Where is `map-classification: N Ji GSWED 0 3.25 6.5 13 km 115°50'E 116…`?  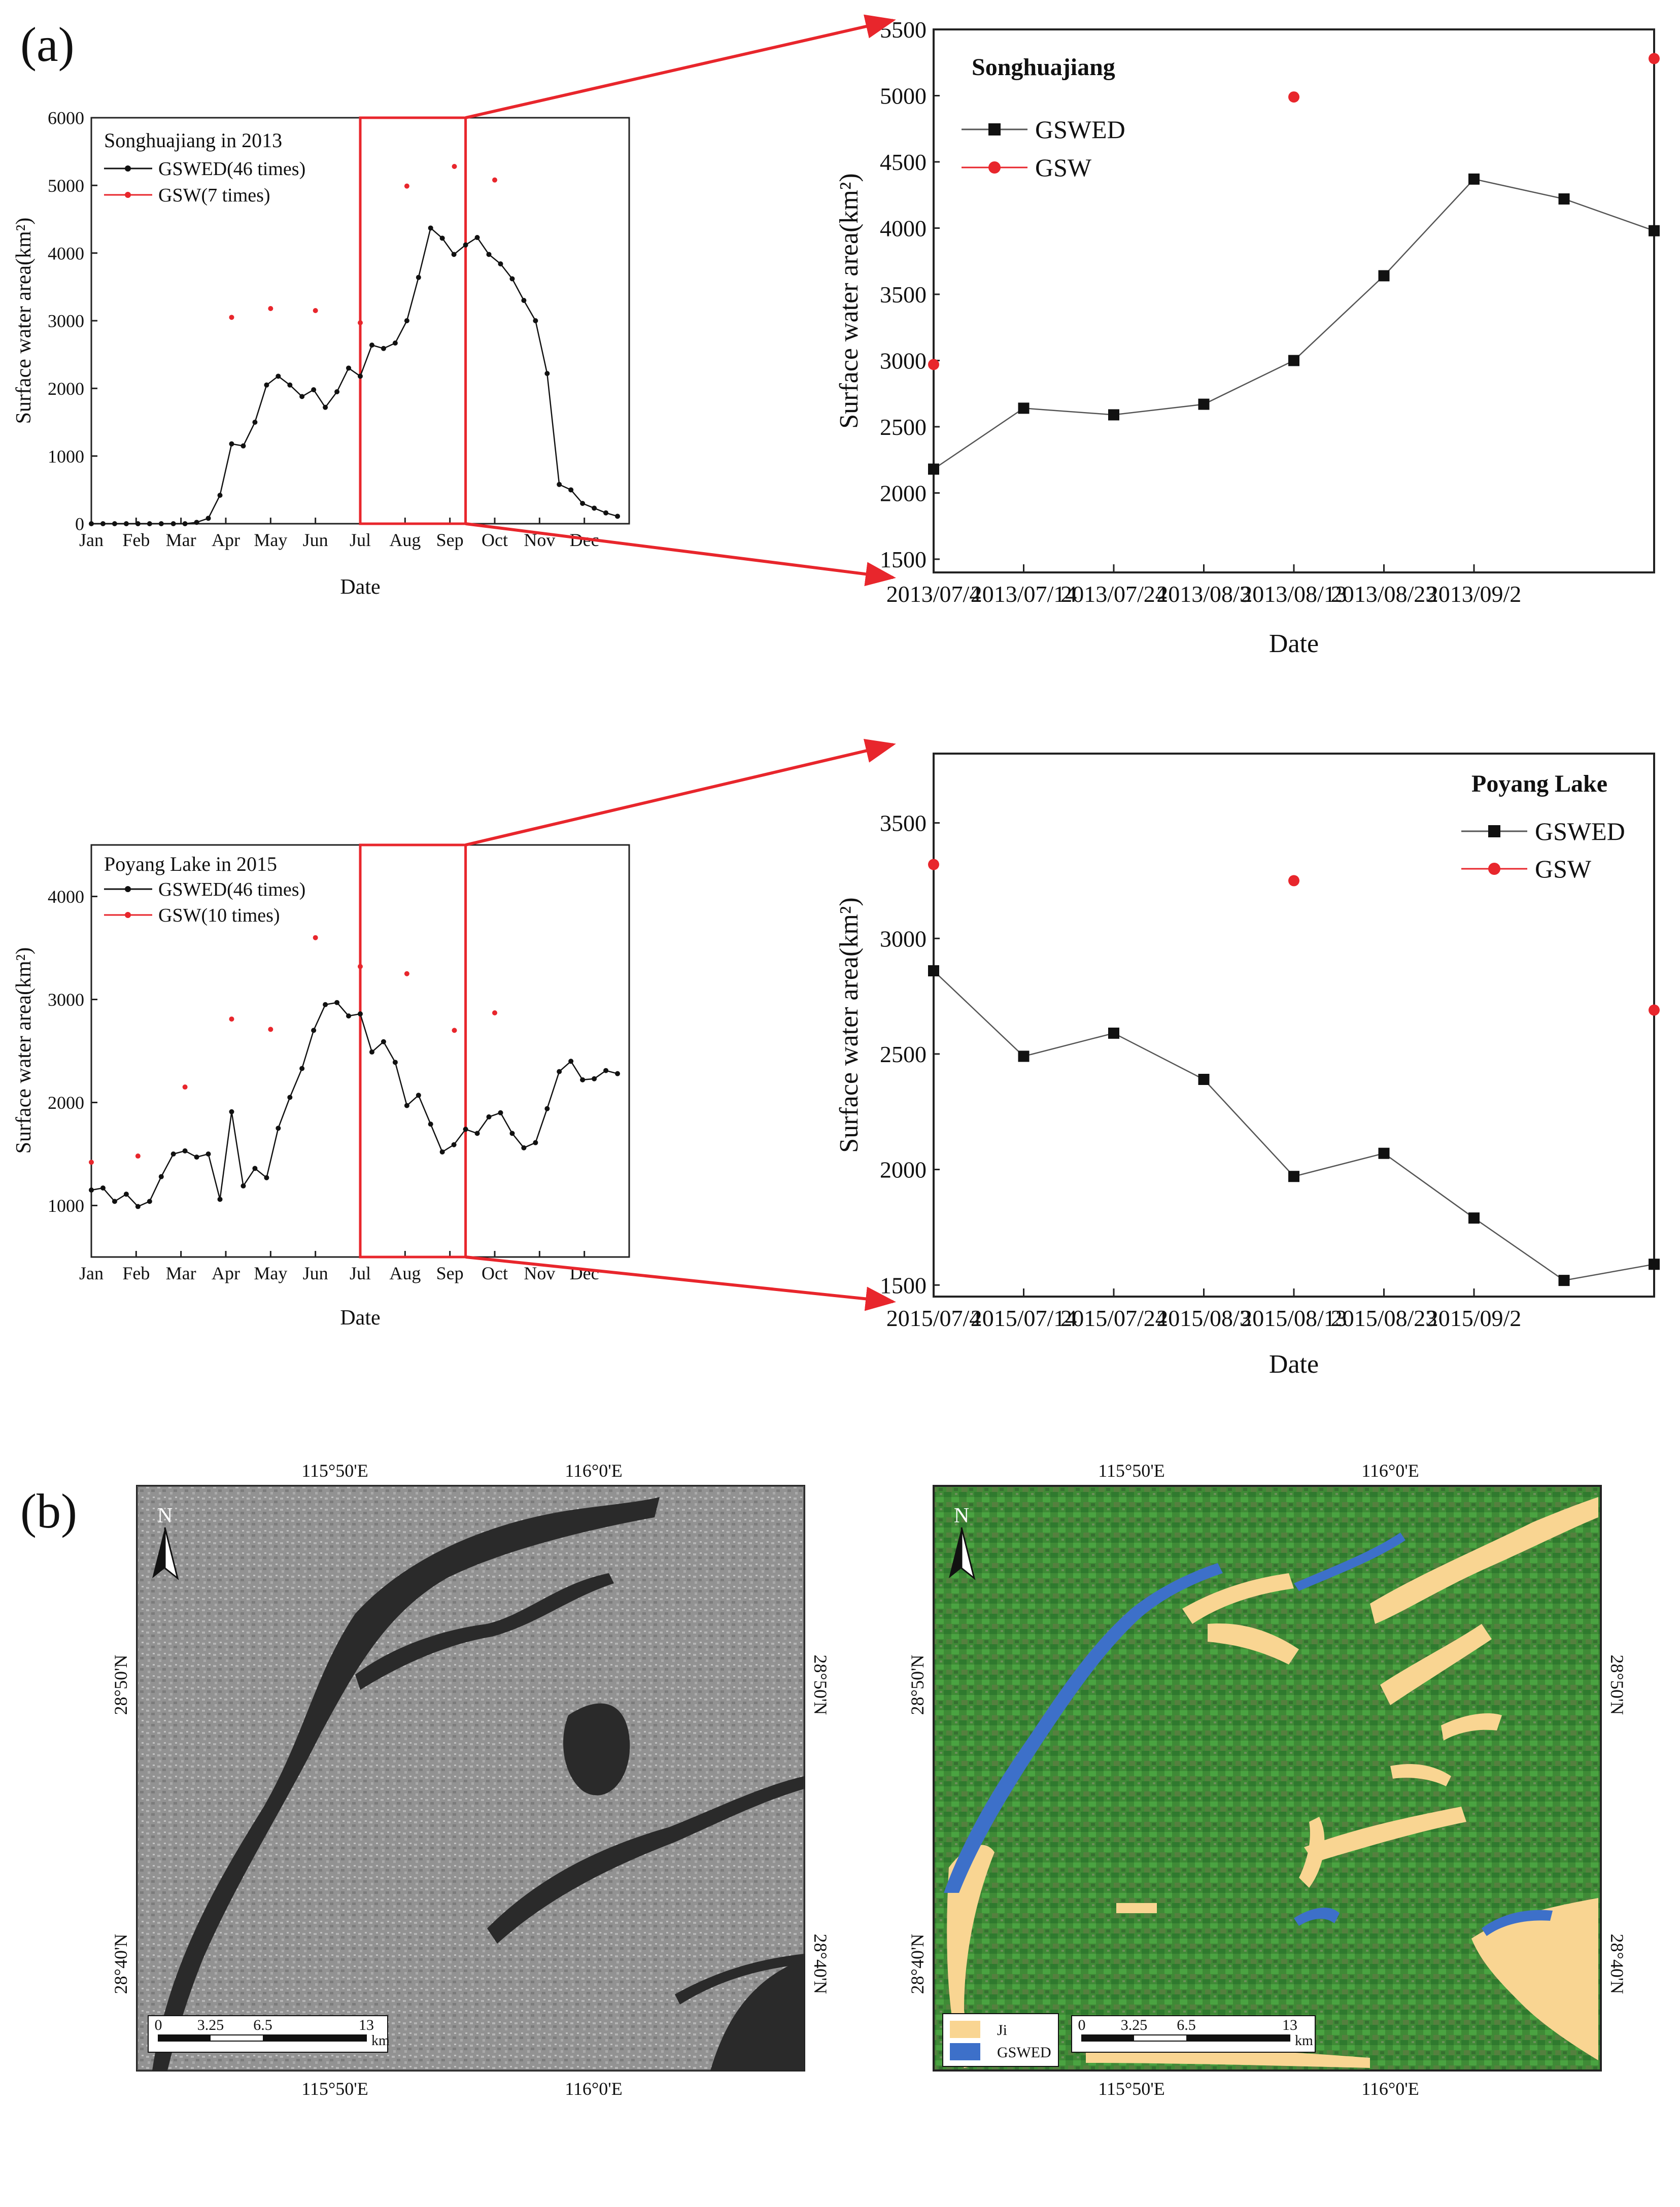 map-classification: N Ji GSWED 0 3.25 6.5 13 km 115°50'E 116… is located at coordinates (1267, 1780).